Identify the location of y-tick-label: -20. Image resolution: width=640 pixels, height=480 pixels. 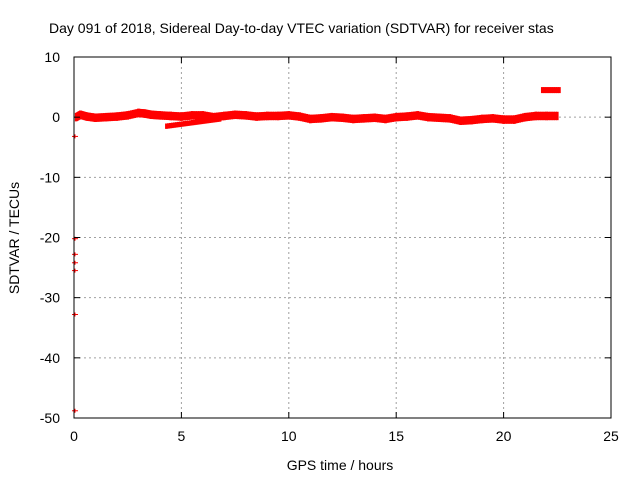
(50, 238).